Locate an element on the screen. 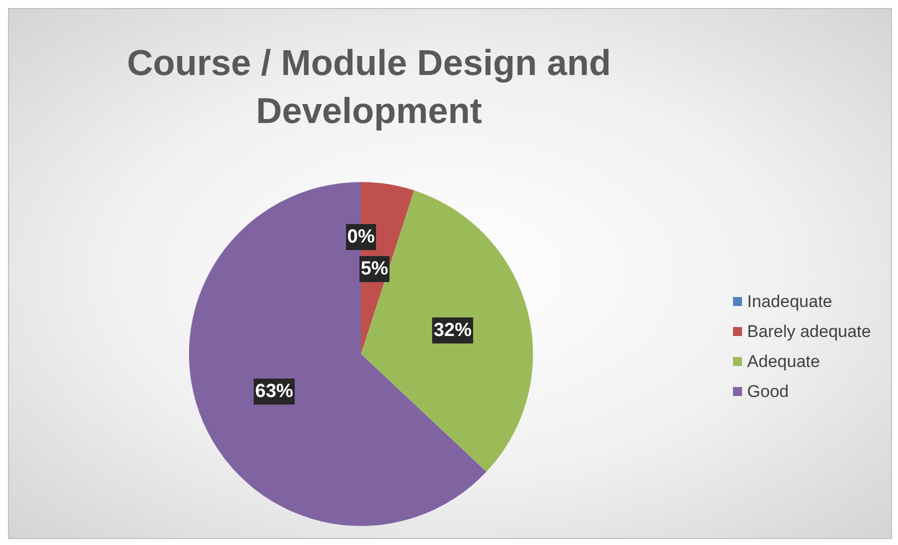  data-label: 63% is located at coordinates (274, 391).